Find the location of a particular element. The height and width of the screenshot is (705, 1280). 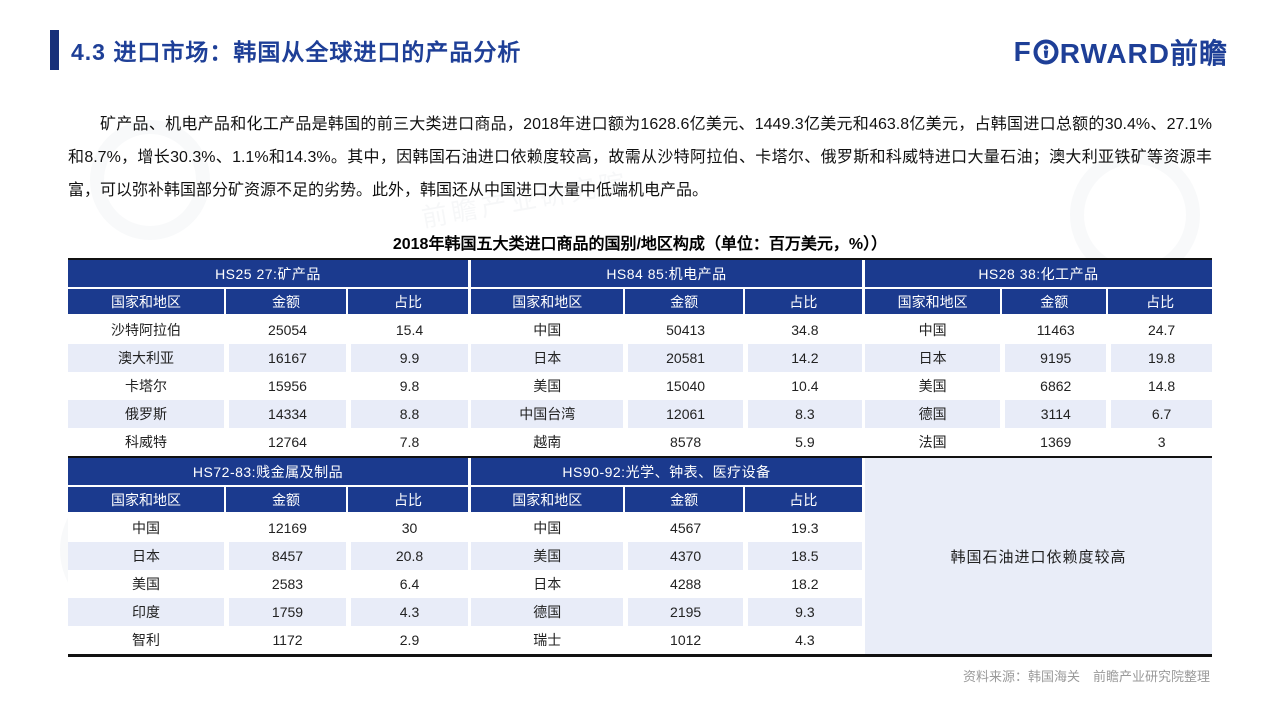

share-cell: 14.2 is located at coordinates (805, 358).